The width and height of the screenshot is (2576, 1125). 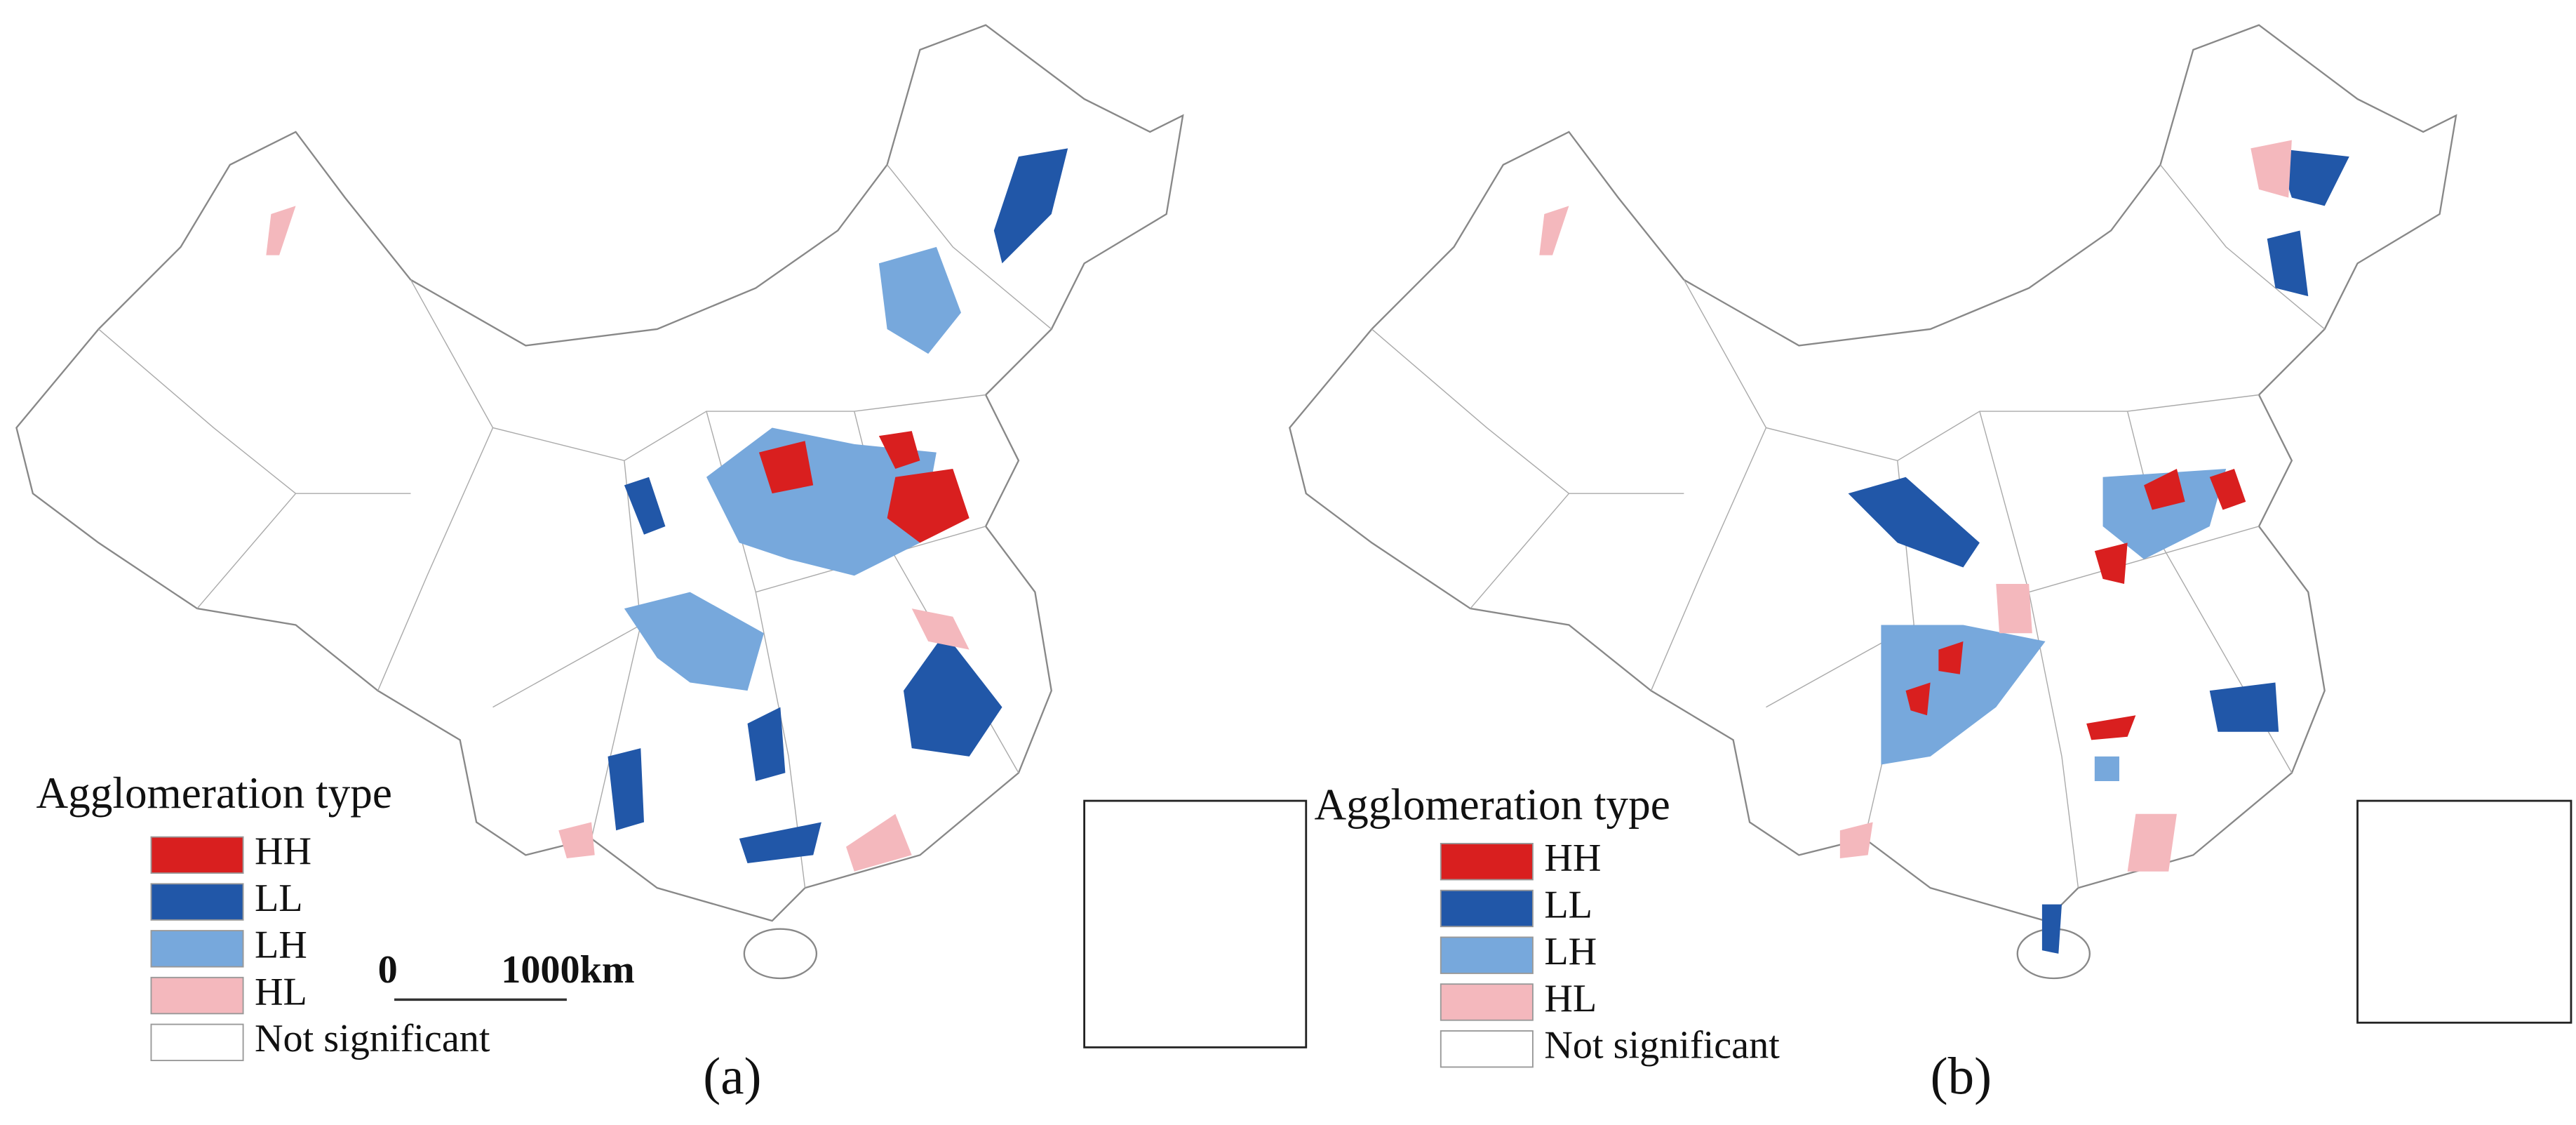 What do you see at coordinates (388, 970) in the screenshot?
I see `scale-start: 0` at bounding box center [388, 970].